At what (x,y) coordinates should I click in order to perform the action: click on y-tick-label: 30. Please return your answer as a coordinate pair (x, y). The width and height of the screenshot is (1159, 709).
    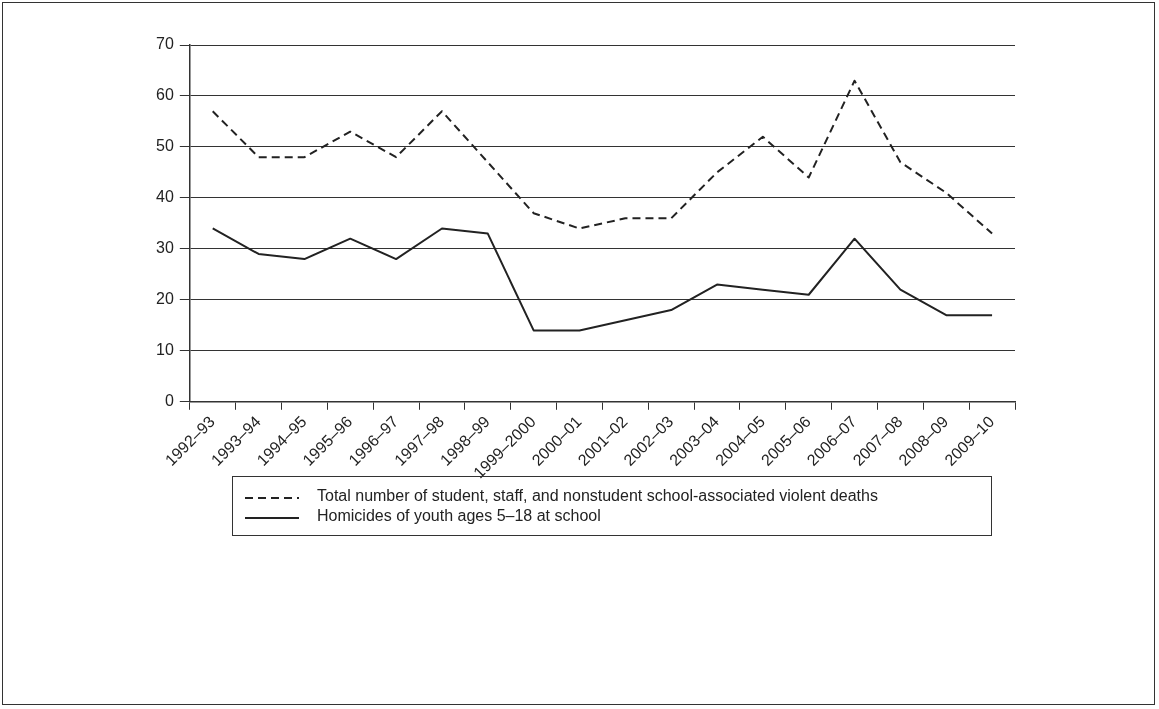
    Looking at the image, I should click on (165, 248).